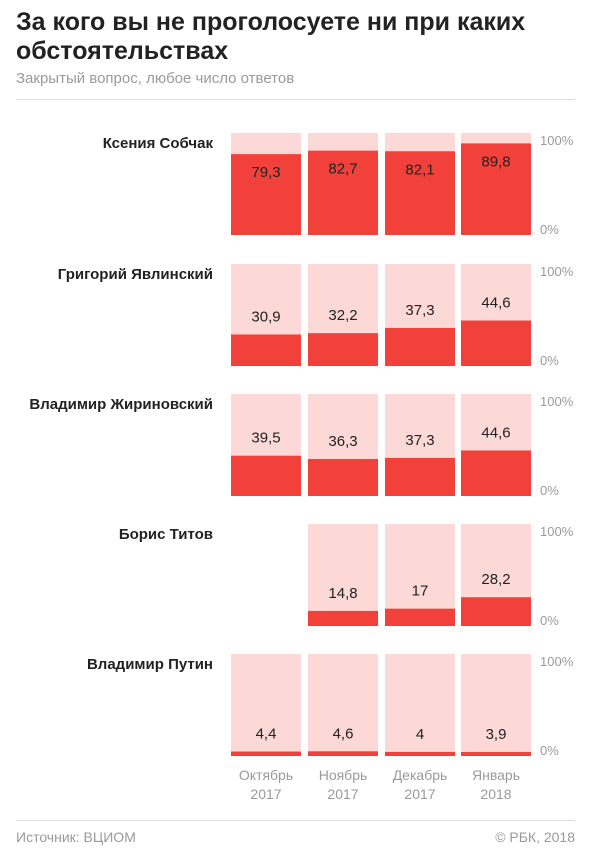 This screenshot has height=857, width=590. Describe the element at coordinates (342, 441) in the screenshot. I see `data-label: 36,3` at that location.